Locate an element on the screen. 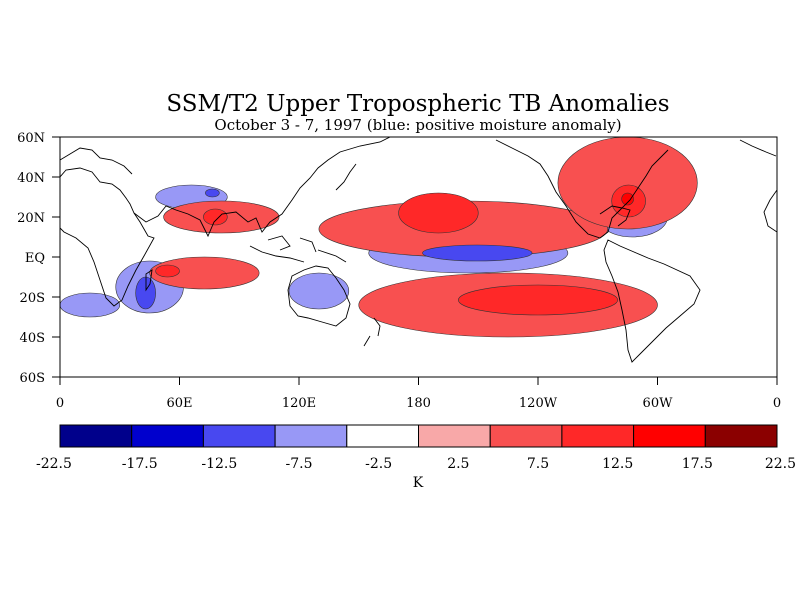 This screenshot has height=600, width=800. lat-tick-label: 20N is located at coordinates (31, 218).